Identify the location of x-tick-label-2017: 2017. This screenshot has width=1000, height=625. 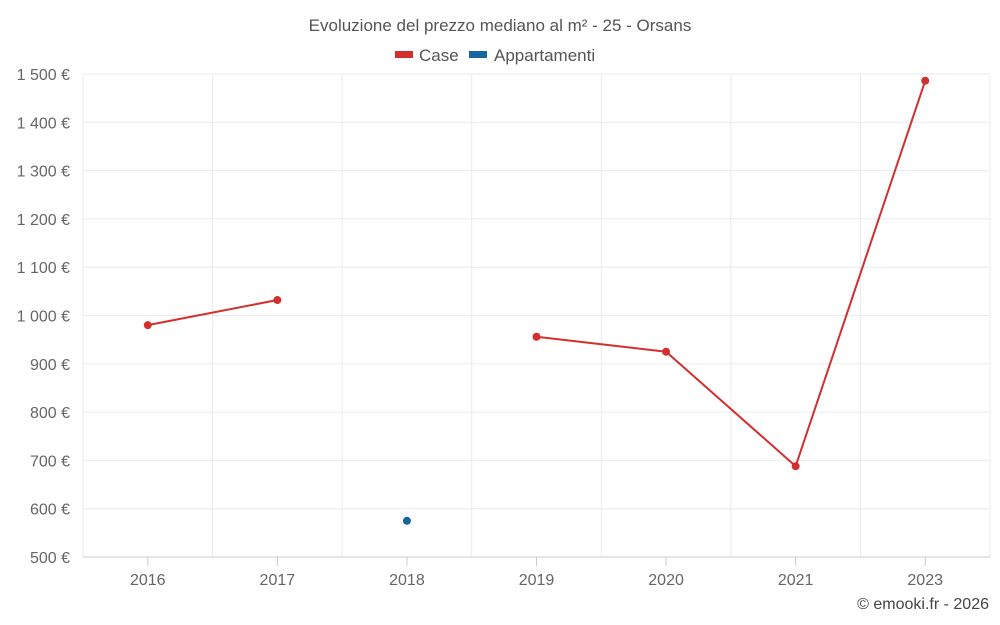
(278, 580).